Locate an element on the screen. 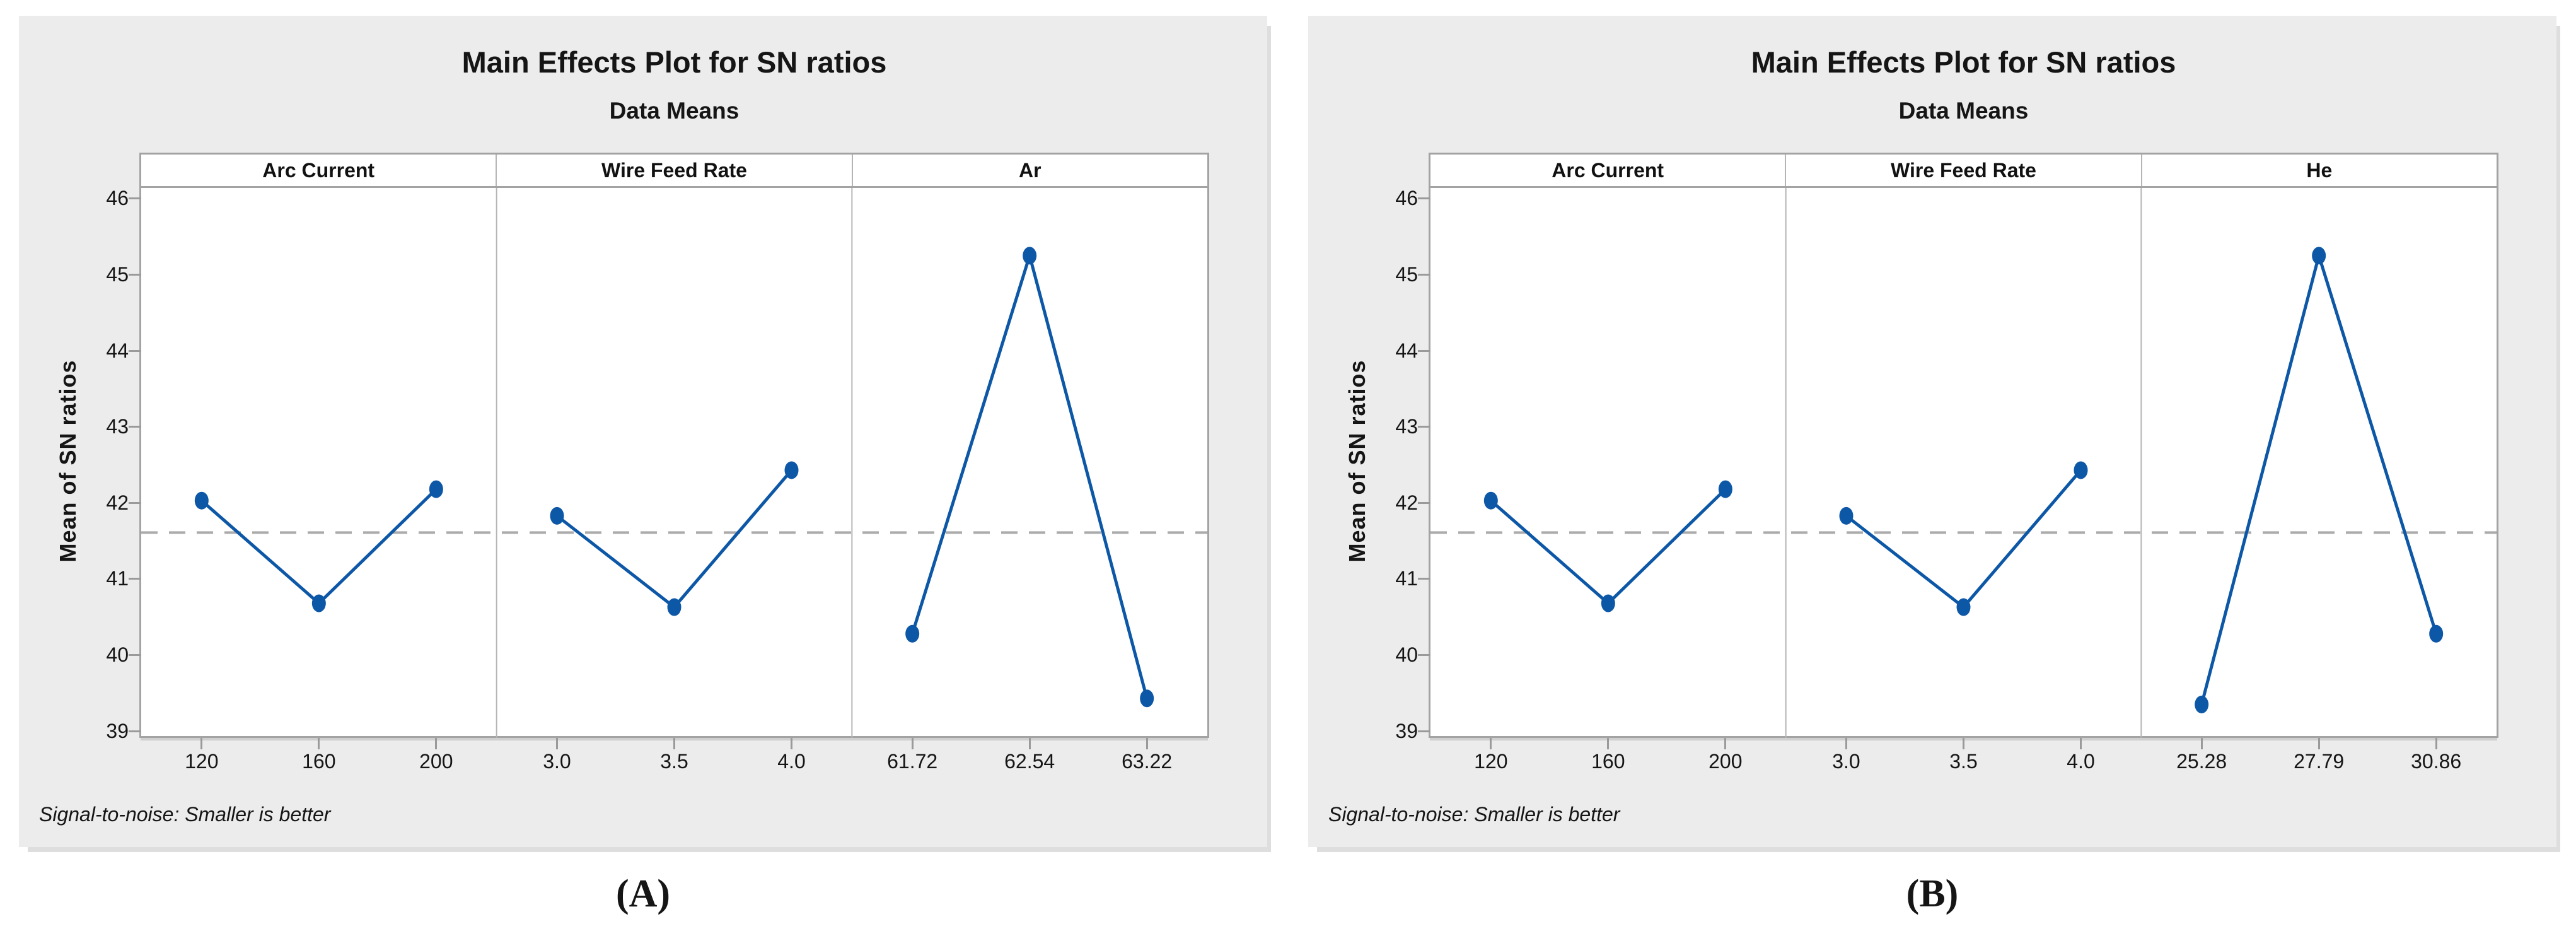  y-tick-label: 46 is located at coordinates (1406, 198).